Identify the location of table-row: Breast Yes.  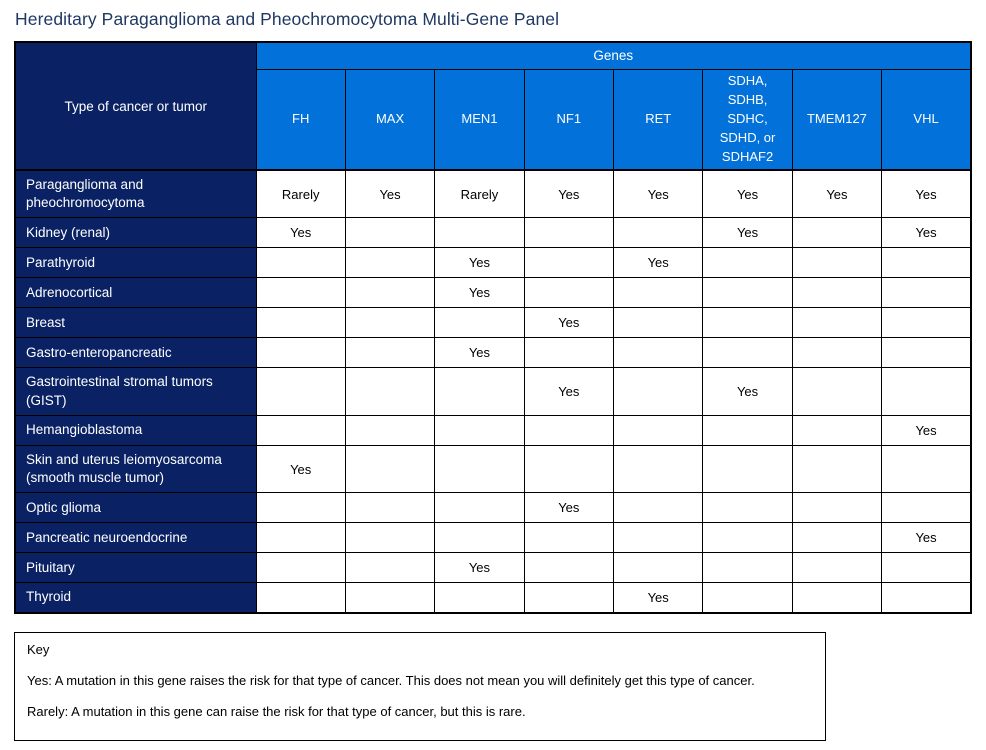
(493, 323).